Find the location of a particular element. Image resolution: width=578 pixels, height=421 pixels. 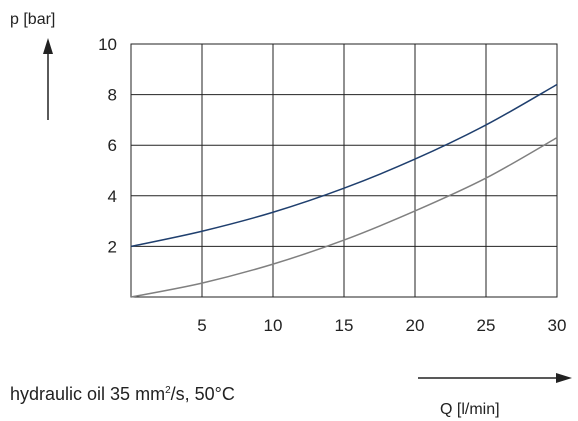

y-tick-label: 8 is located at coordinates (112, 95).